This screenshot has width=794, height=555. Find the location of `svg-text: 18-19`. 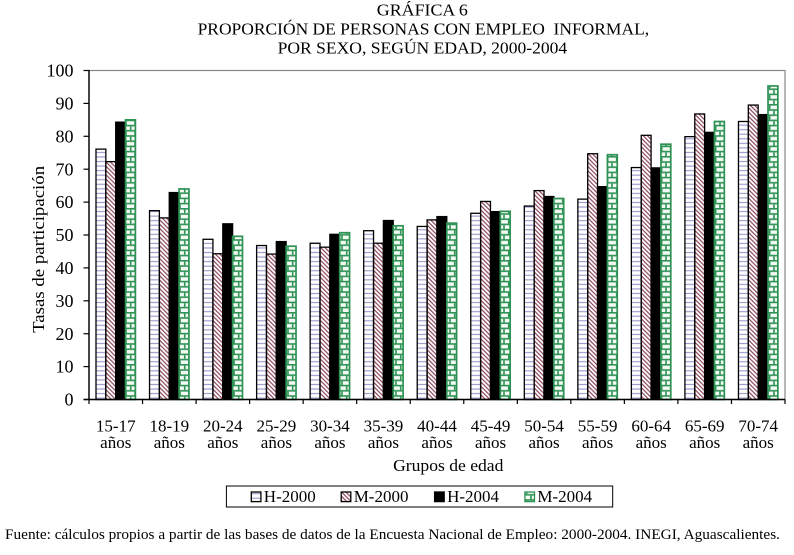

svg-text: 18-19 is located at coordinates (169, 426).